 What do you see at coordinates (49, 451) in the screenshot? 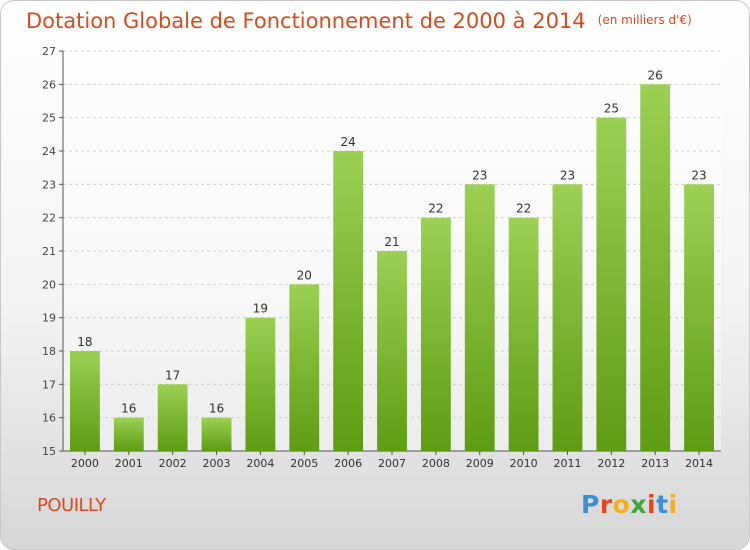
I see `y-tick-label: 15` at bounding box center [49, 451].